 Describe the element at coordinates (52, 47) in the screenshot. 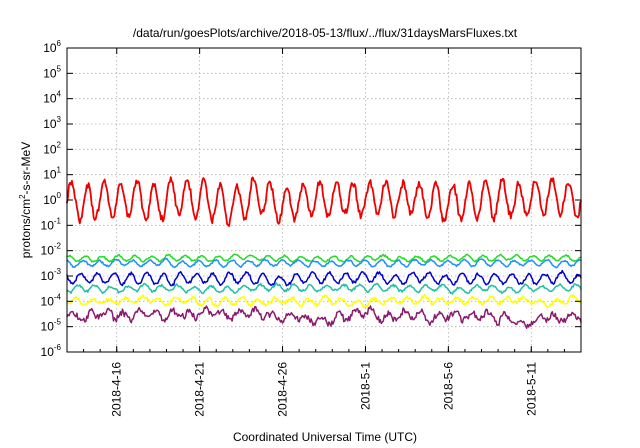

I see `y-tick-label: 10⁶` at that location.